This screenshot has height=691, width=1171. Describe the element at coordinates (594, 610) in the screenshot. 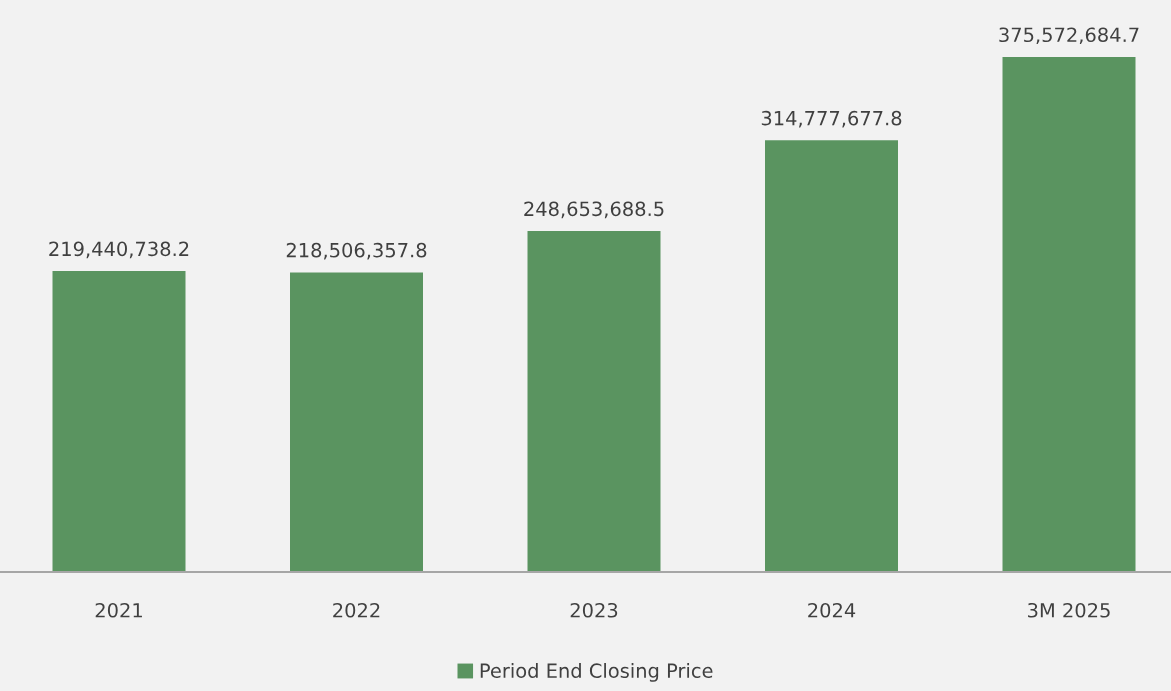

I see `x-tick-label: 2023` at that location.